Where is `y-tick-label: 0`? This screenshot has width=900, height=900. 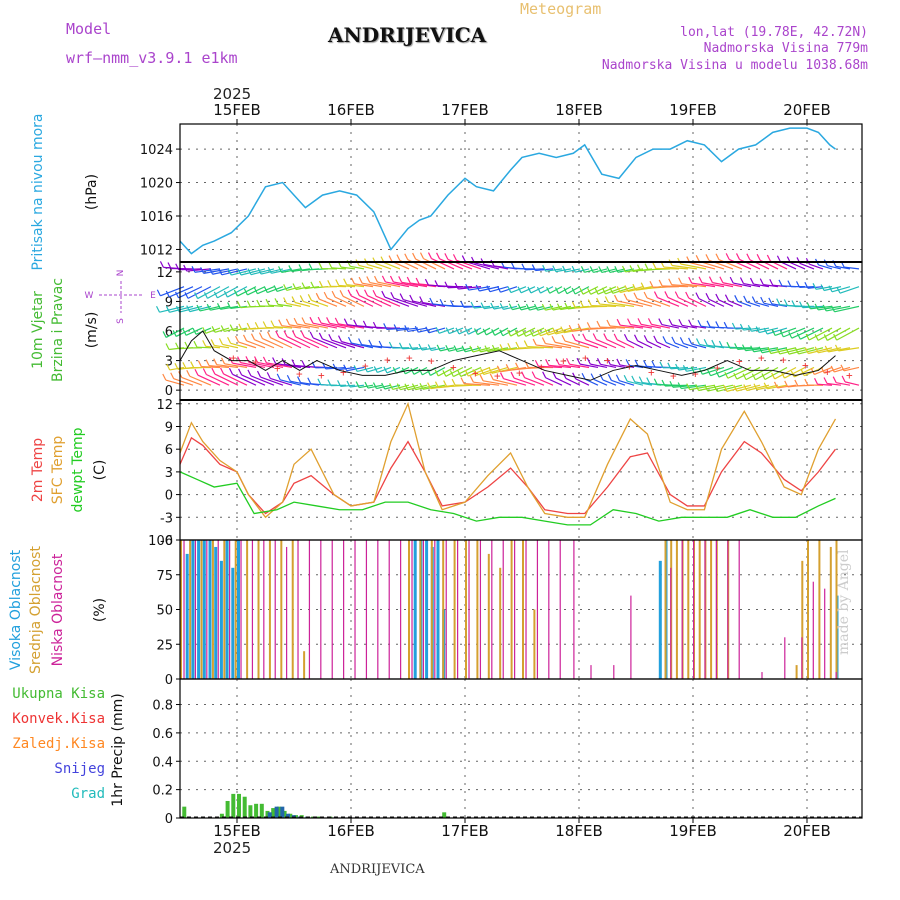 y-tick-label: 0 is located at coordinates (169, 391).